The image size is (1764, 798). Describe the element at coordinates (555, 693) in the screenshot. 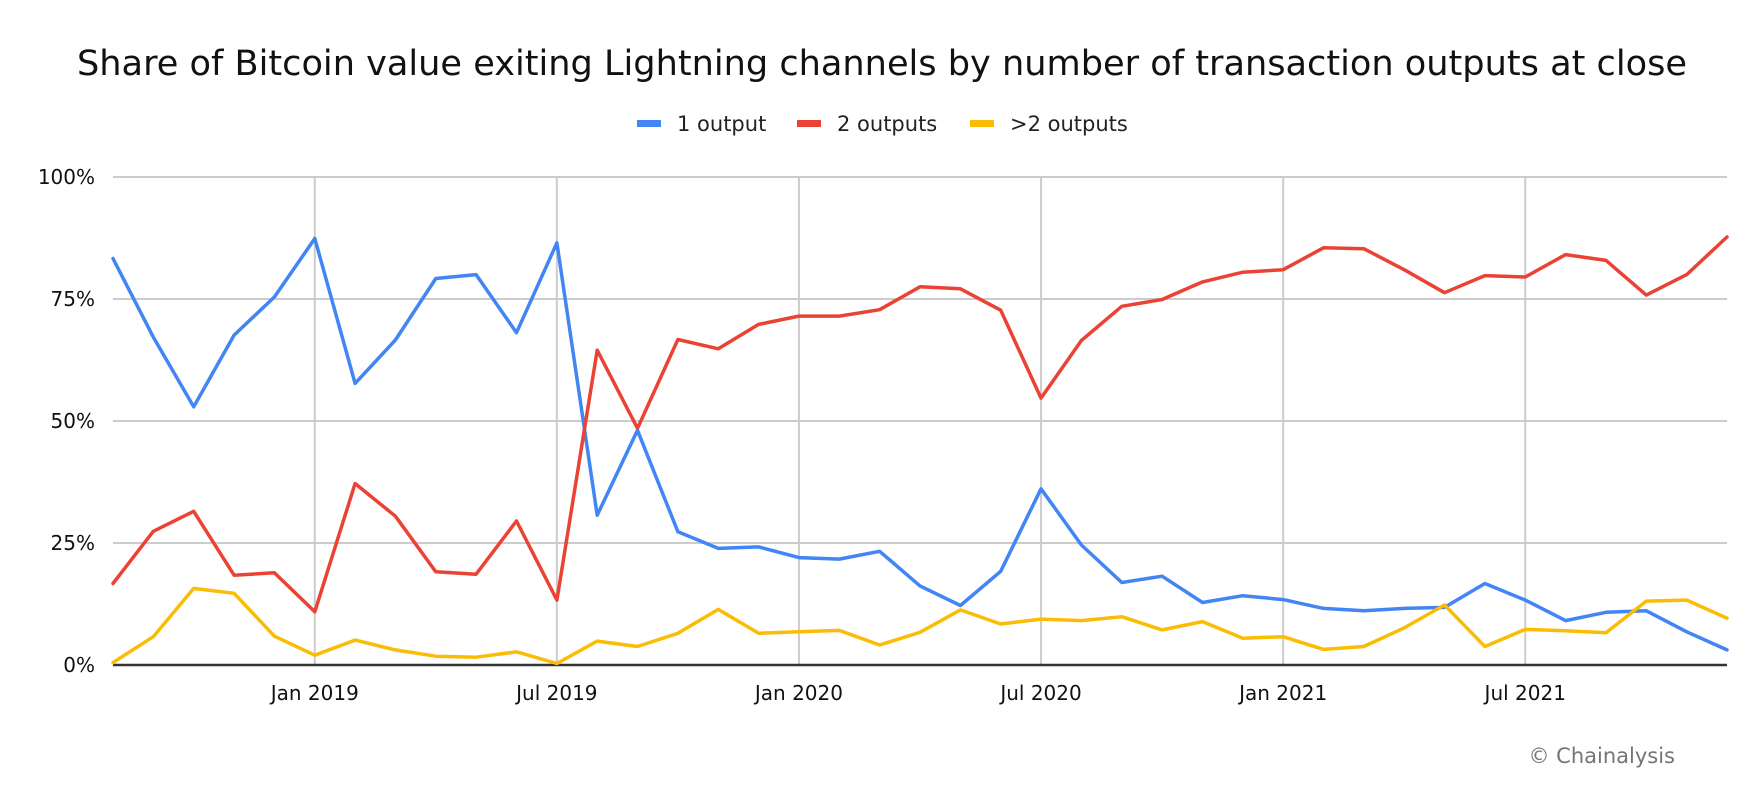

I see `x-tick-label: Jul 2019` at that location.